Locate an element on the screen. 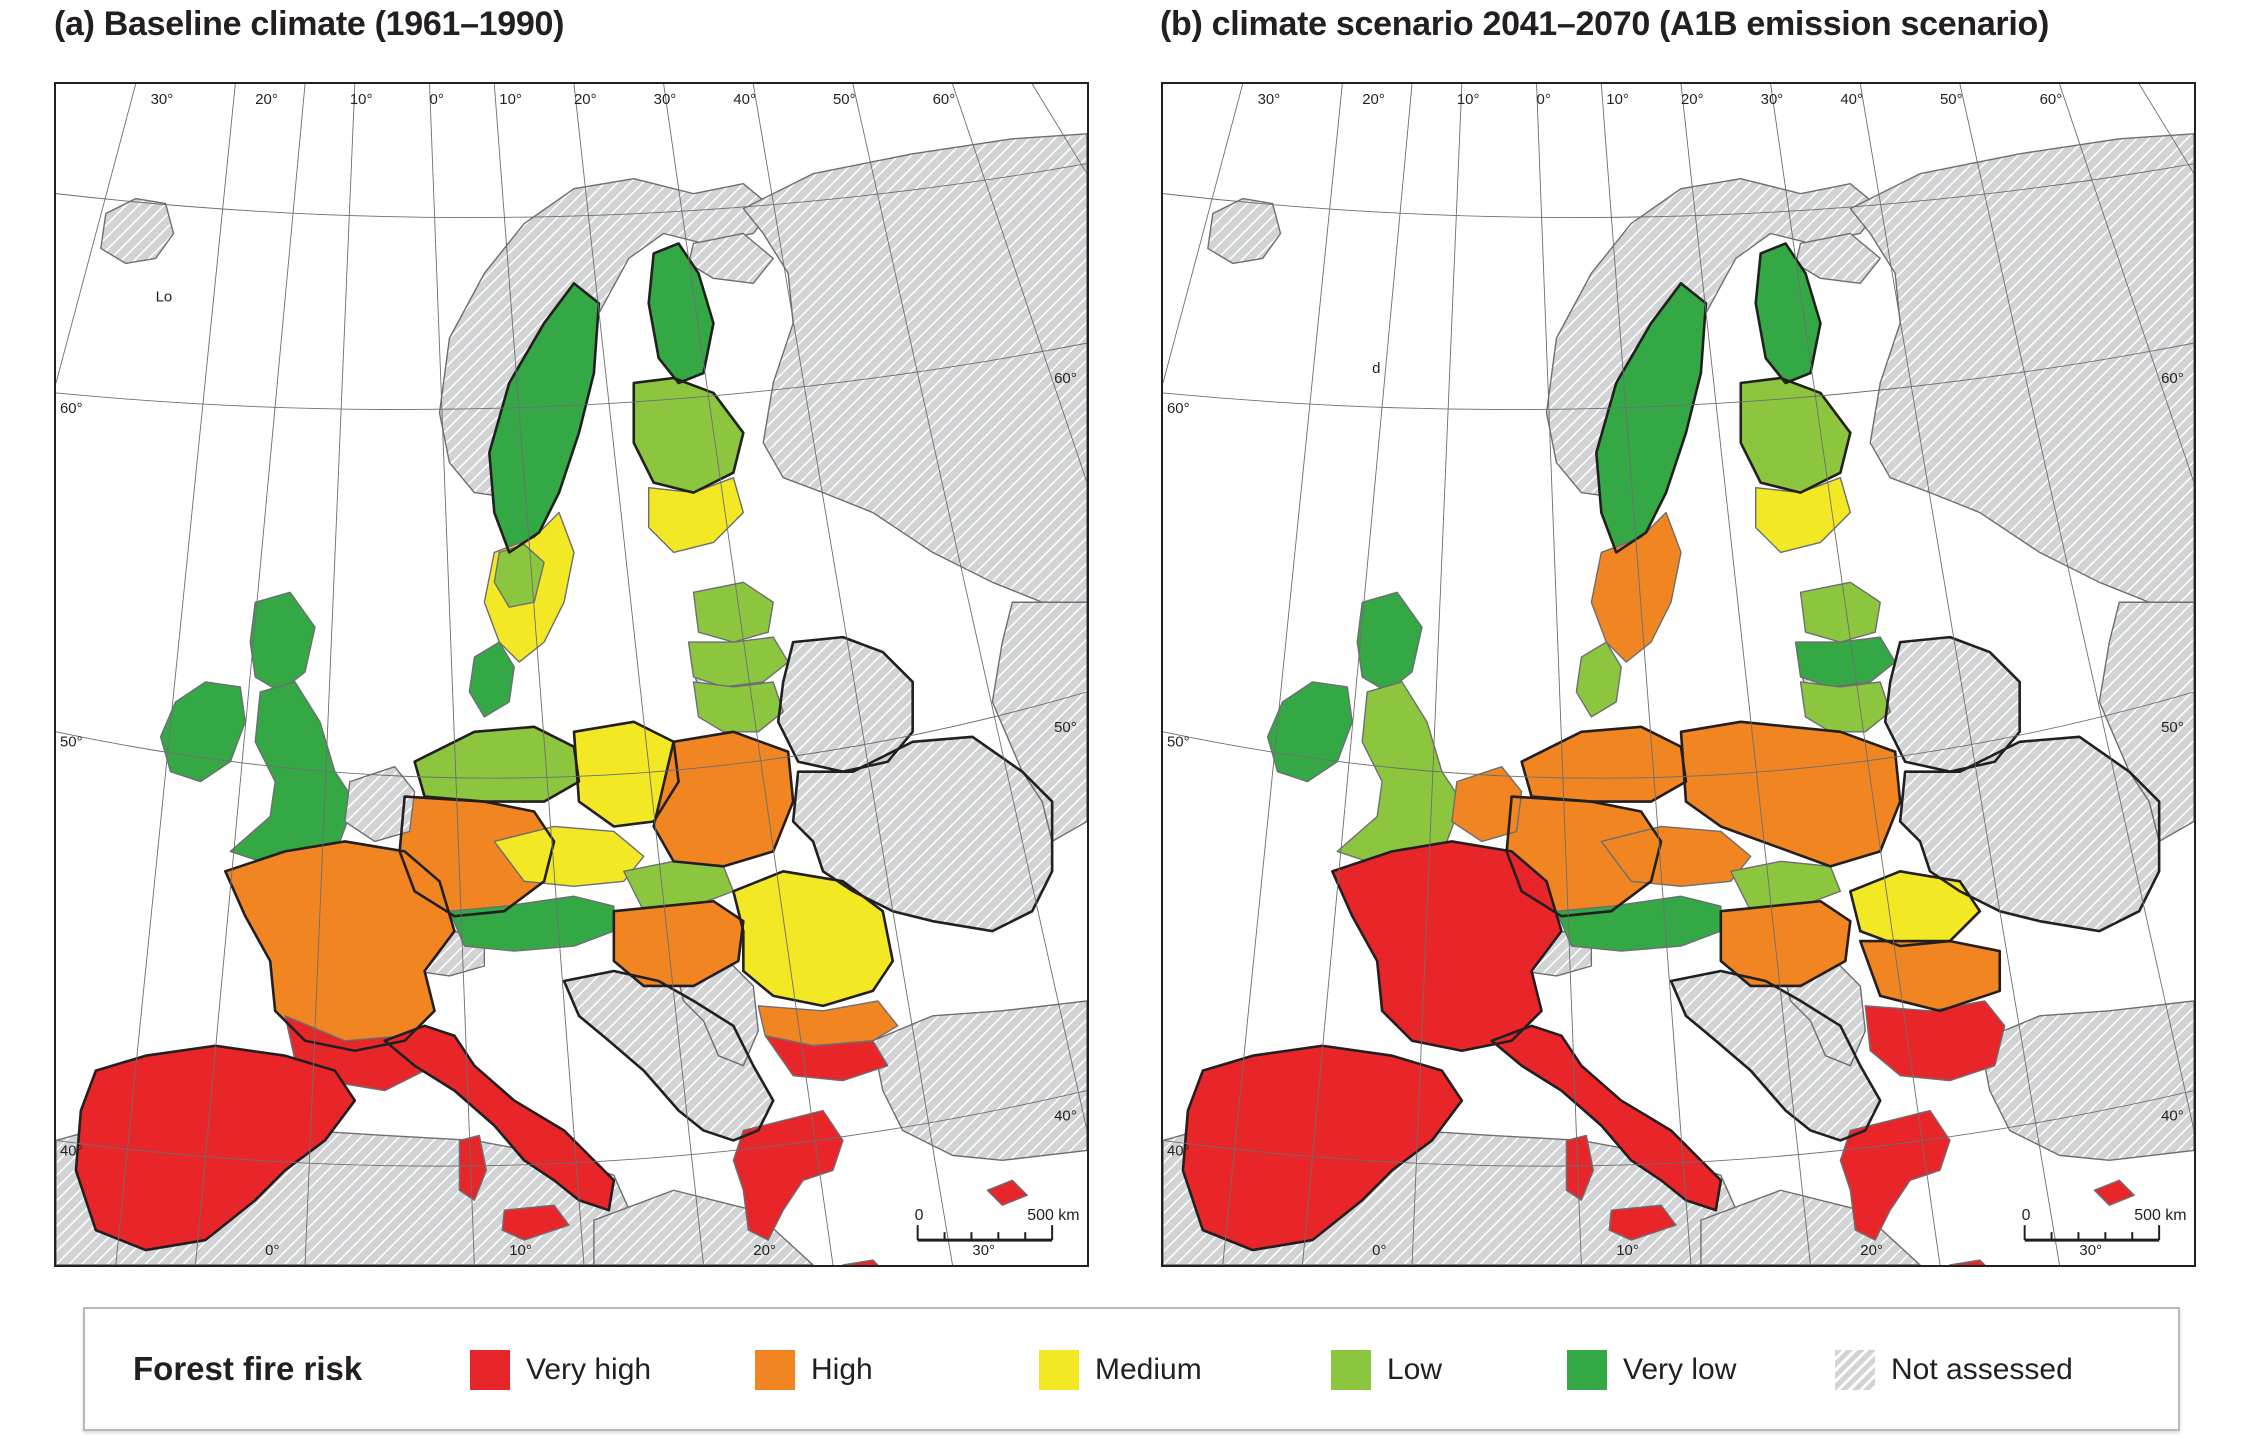 This screenshot has width=2252, height=1443. right-latitude-label: 60° is located at coordinates (2172, 378).